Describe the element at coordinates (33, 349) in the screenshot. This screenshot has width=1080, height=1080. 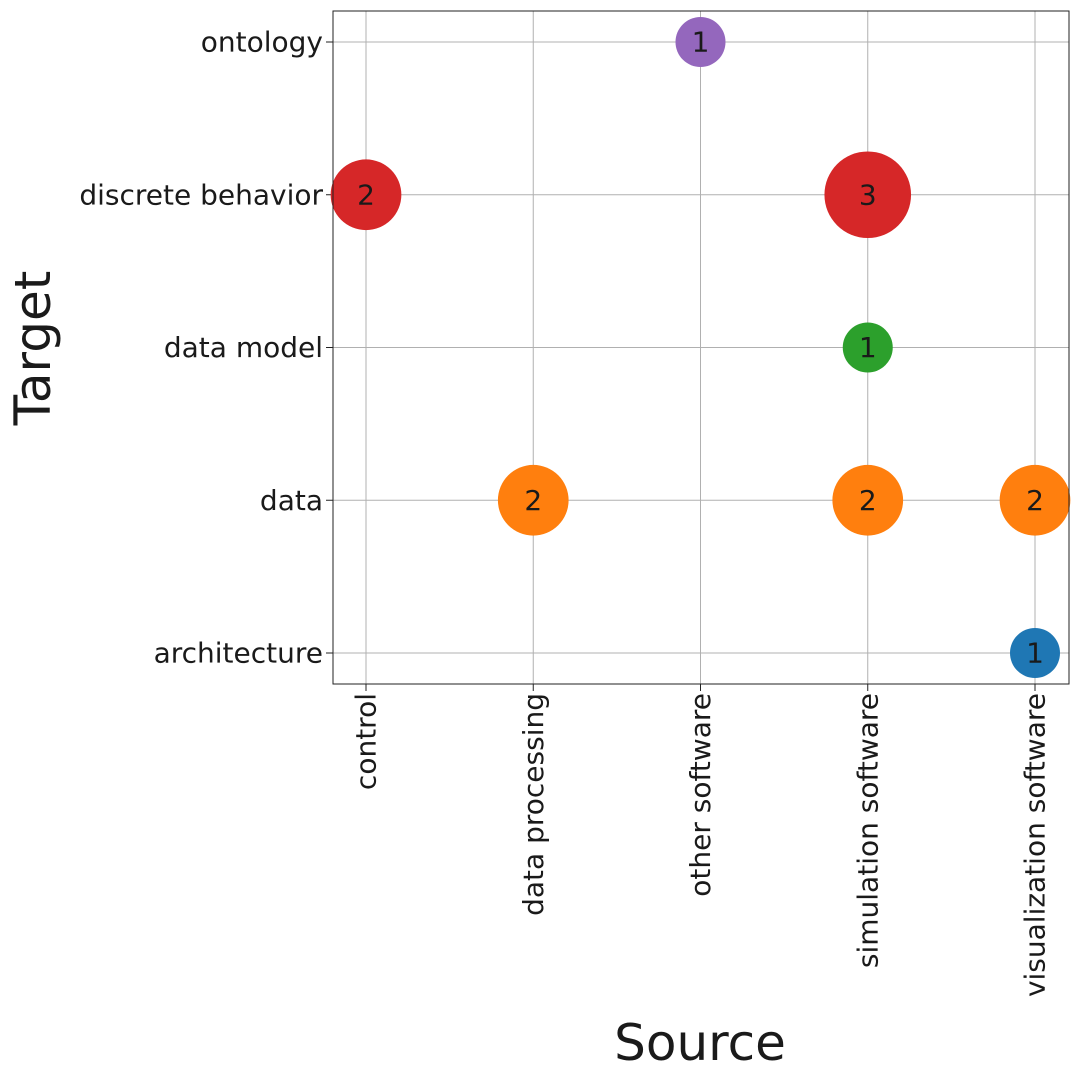
I see `y-axis-title: Target` at that location.